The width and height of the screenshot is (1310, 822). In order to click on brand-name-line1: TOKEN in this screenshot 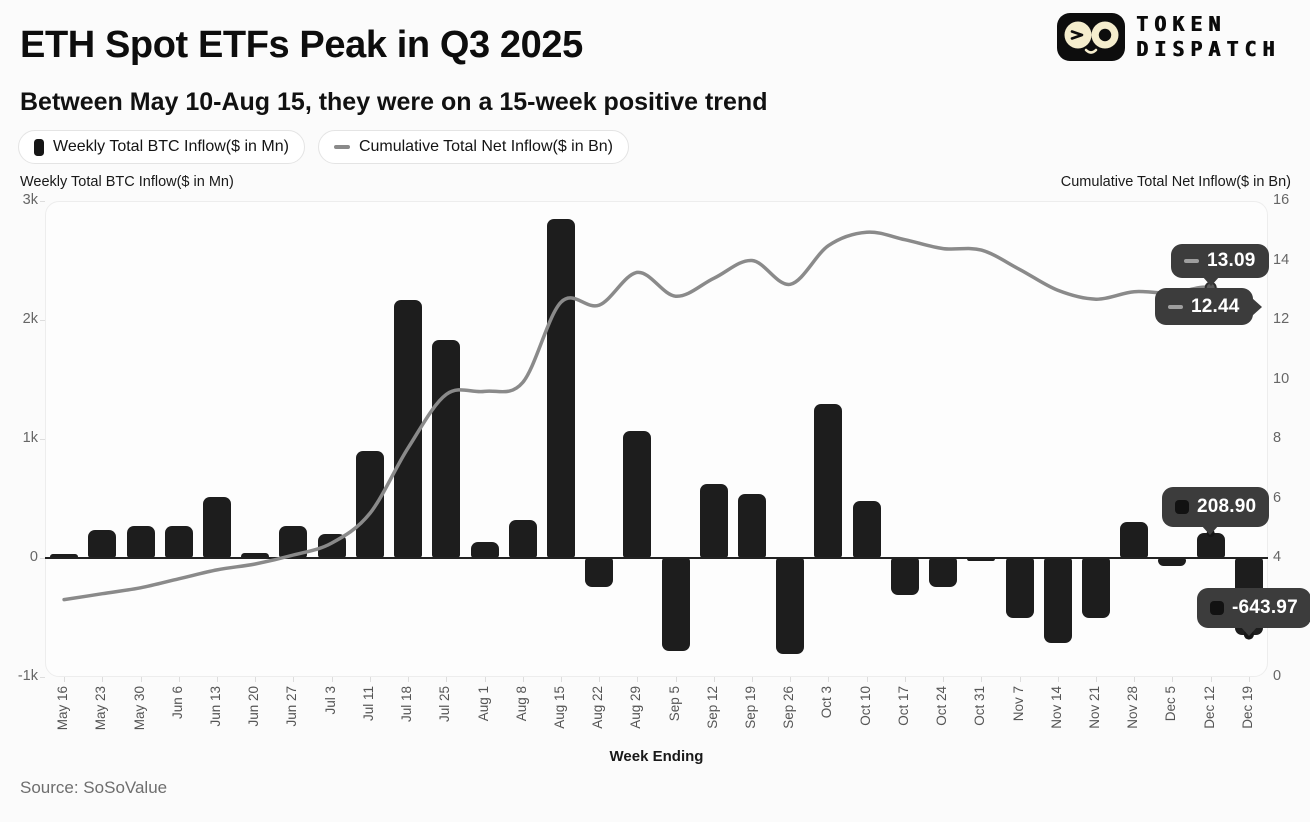, I will do `click(1181, 24)`.